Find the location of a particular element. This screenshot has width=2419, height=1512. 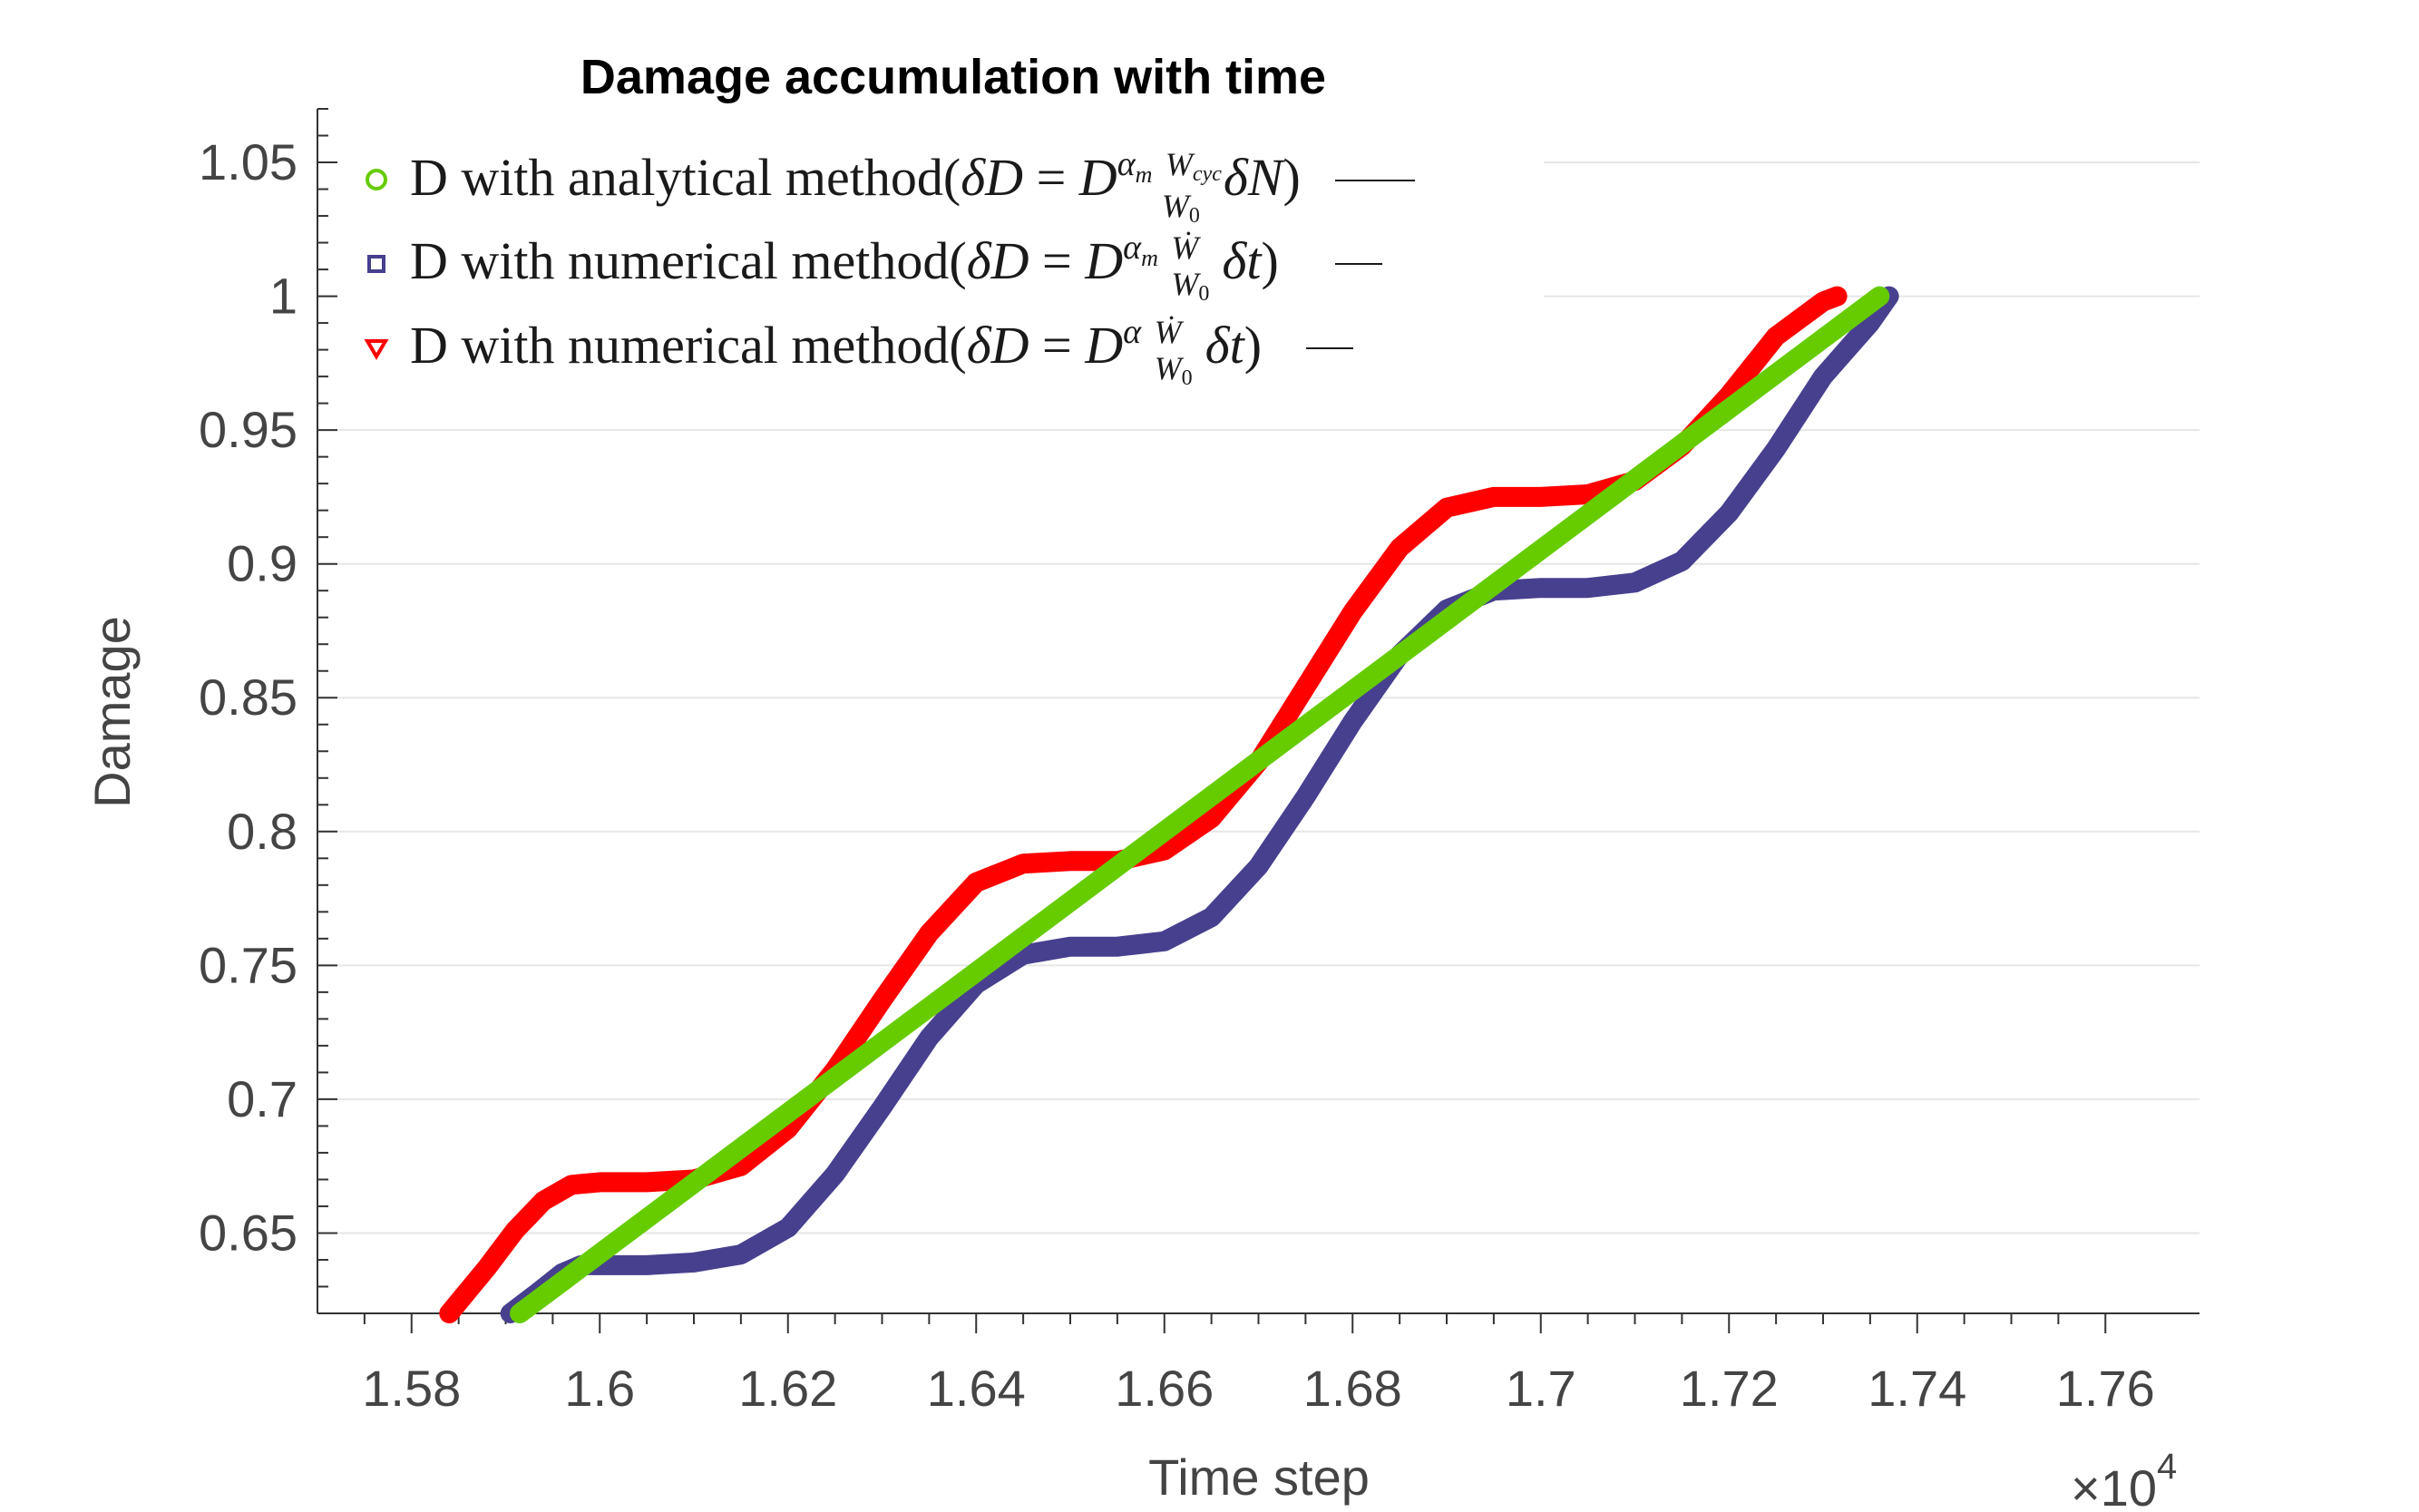

y-tick-label: 0.9 is located at coordinates (262, 563).